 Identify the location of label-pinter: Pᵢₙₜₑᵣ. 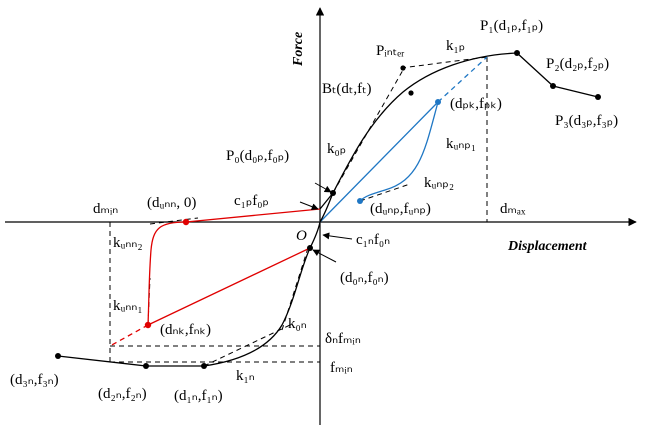
(390, 51).